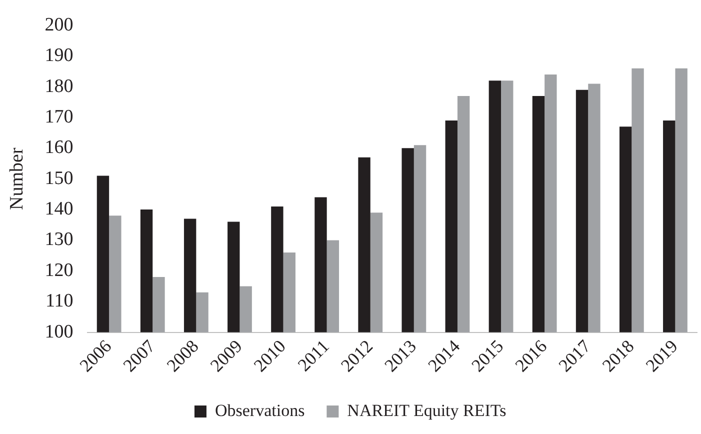 This screenshot has width=701, height=434. What do you see at coordinates (60, 301) in the screenshot?
I see `y-tick-label: 110` at bounding box center [60, 301].